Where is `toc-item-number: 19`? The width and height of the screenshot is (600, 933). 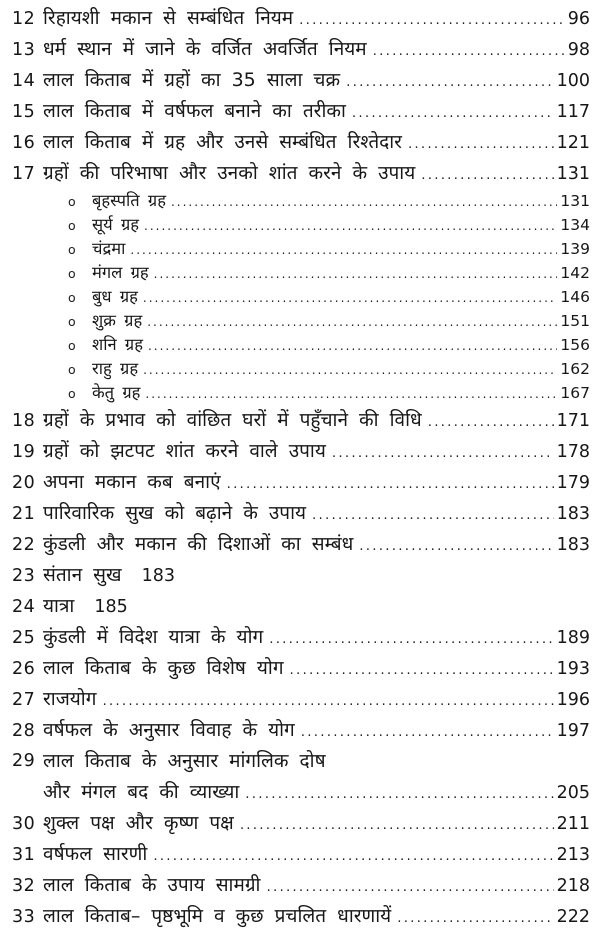 toc-item-number: 19 is located at coordinates (24, 452).